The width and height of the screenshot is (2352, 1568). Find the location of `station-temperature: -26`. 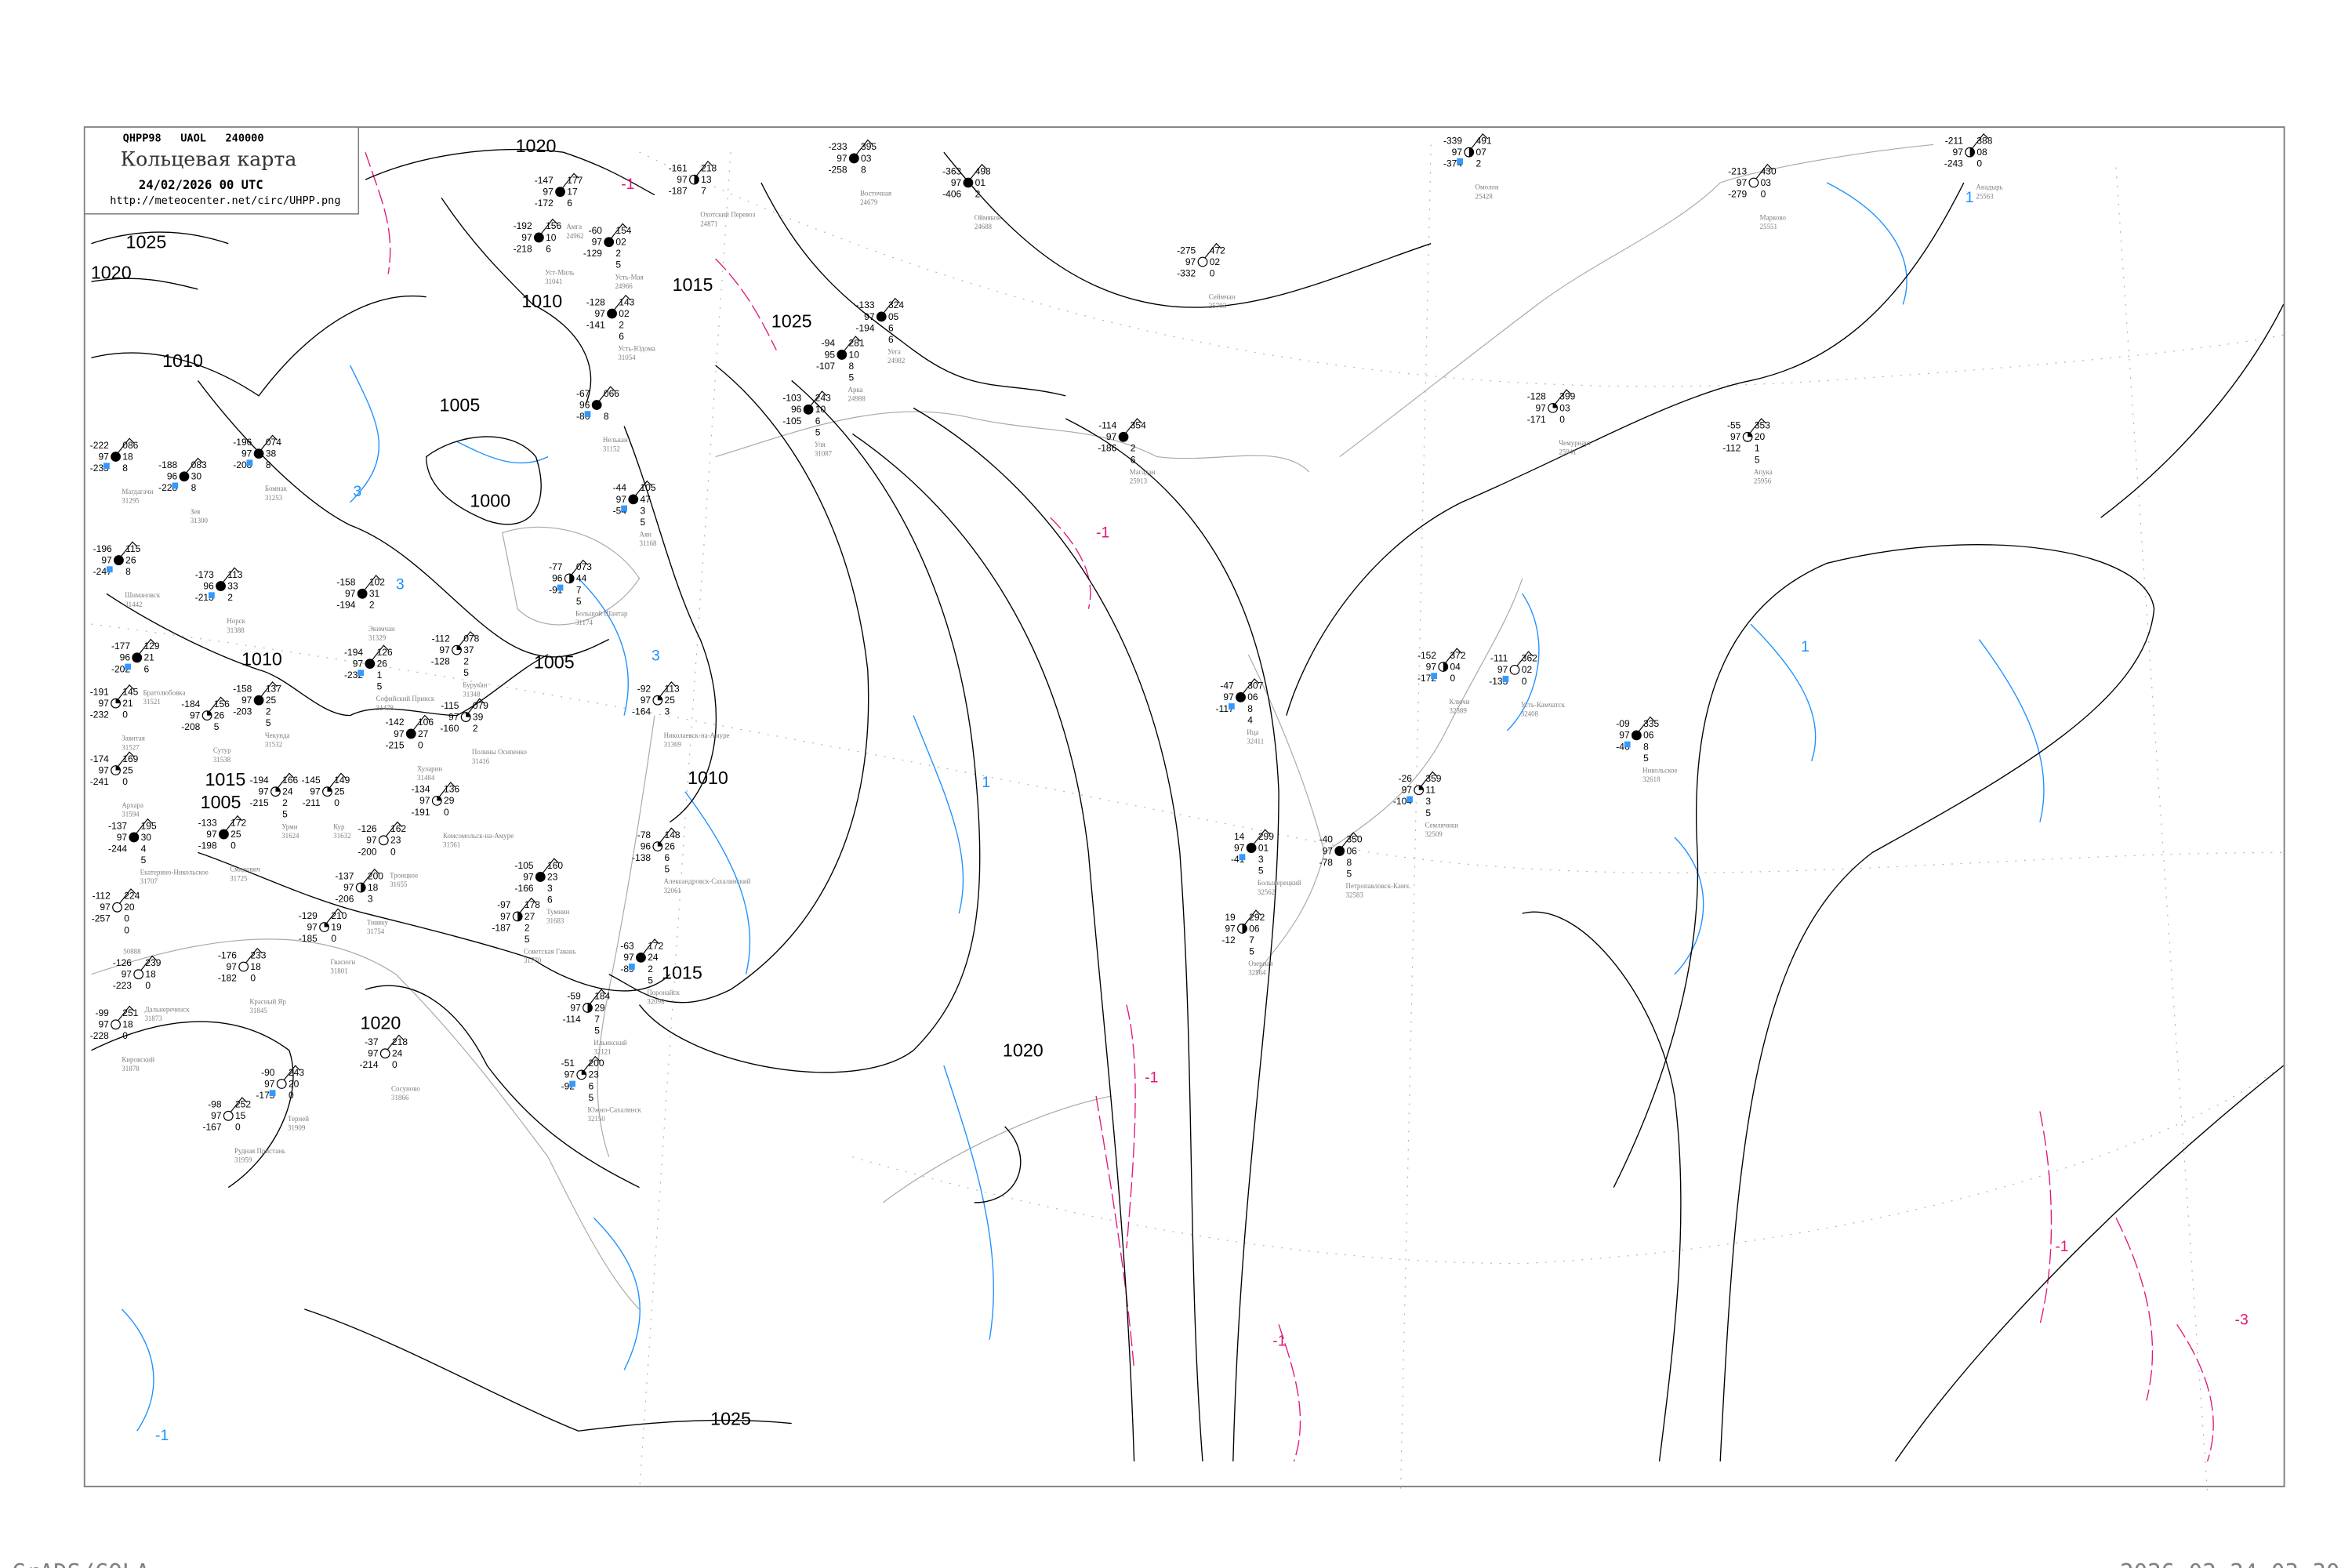

station-temperature: -26 is located at coordinates (1406, 778).